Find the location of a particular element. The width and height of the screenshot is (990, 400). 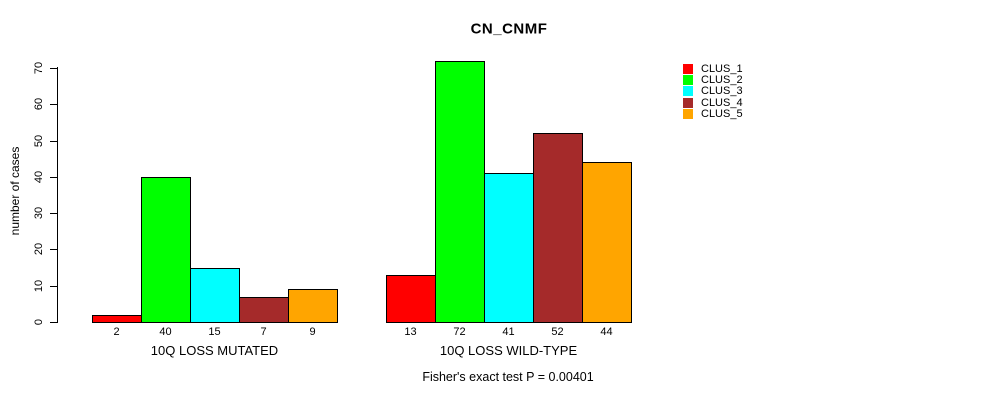

bar-value-label: 41 is located at coordinates (508, 332).